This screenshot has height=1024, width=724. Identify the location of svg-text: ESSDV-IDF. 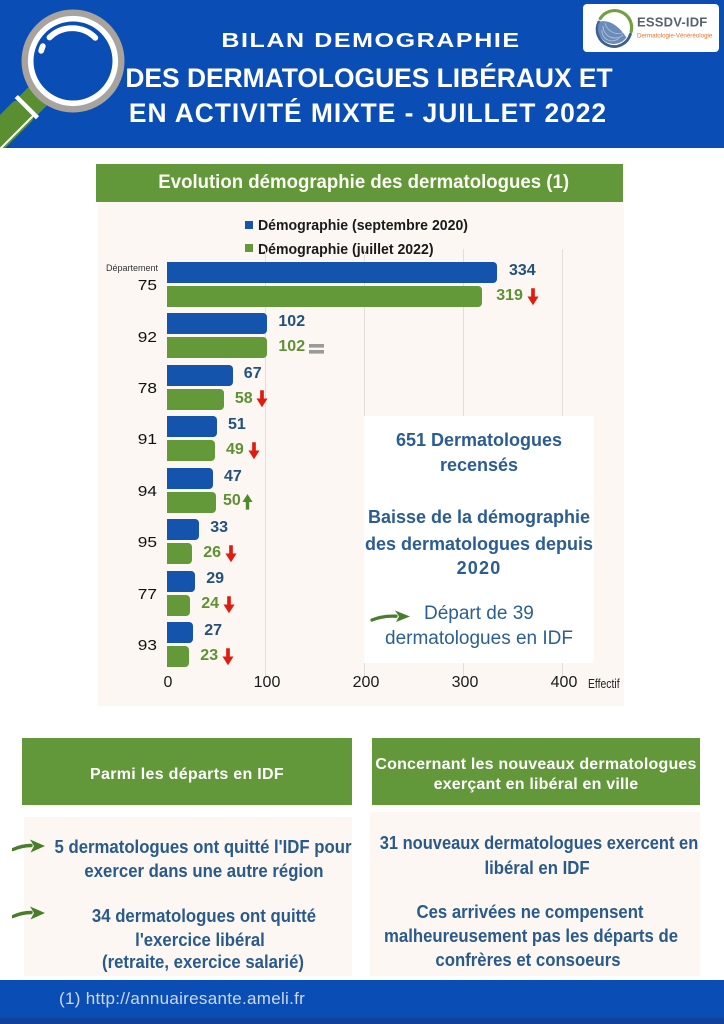
(672, 22).